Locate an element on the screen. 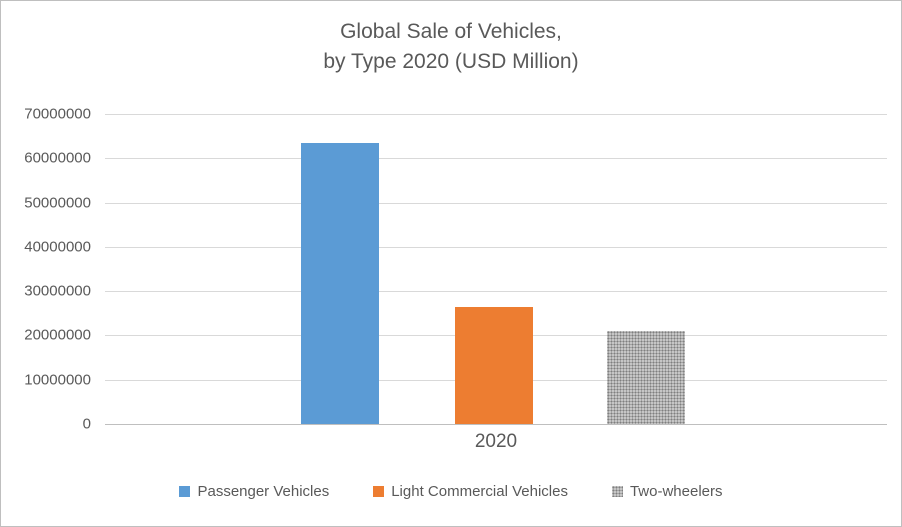  x-axis-category-label: 2020 is located at coordinates (496, 441).